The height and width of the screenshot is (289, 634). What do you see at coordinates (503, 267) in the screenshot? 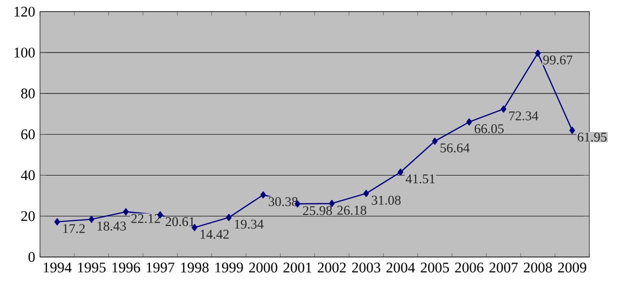
I see `x-tick-label: 2007` at bounding box center [503, 267].